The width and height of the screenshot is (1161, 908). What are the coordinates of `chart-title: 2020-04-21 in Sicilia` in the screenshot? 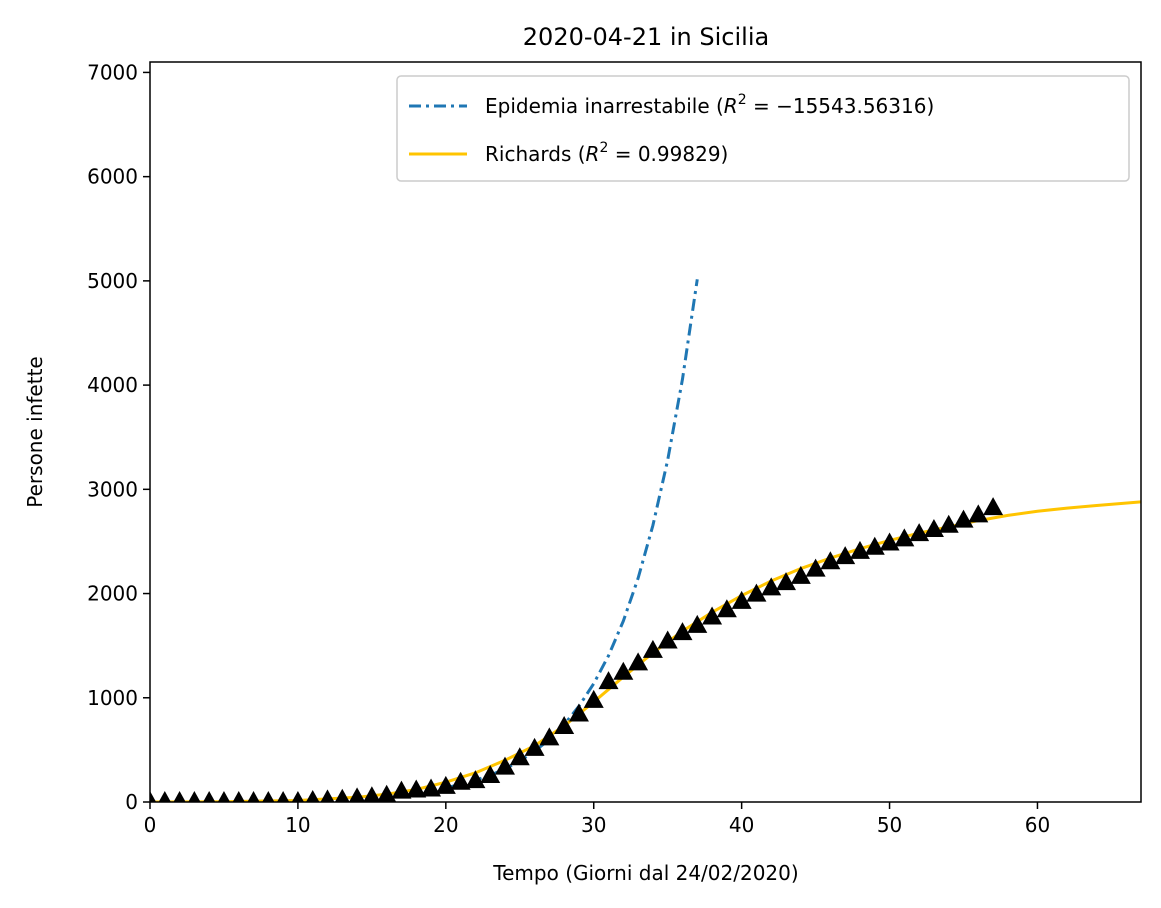 It's located at (646, 37).